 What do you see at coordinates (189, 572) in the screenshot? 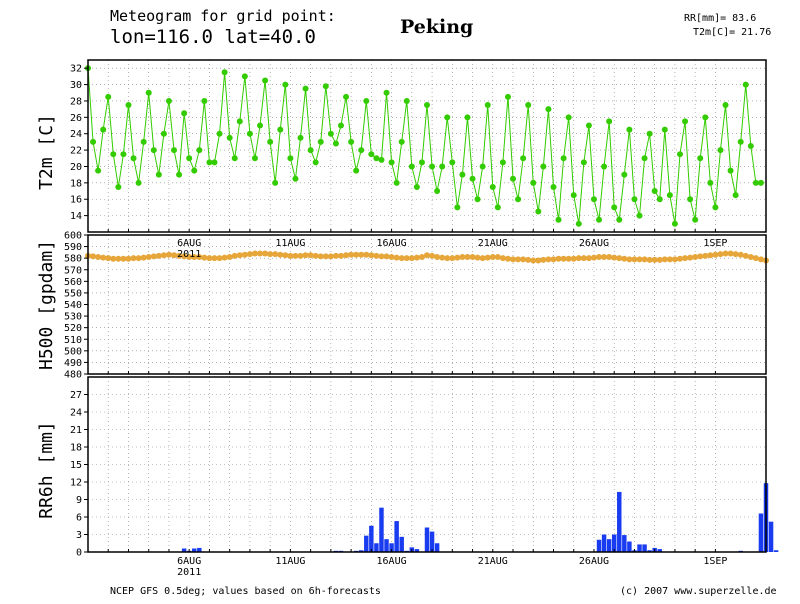
I see `x-year-label: 2011` at bounding box center [189, 572].